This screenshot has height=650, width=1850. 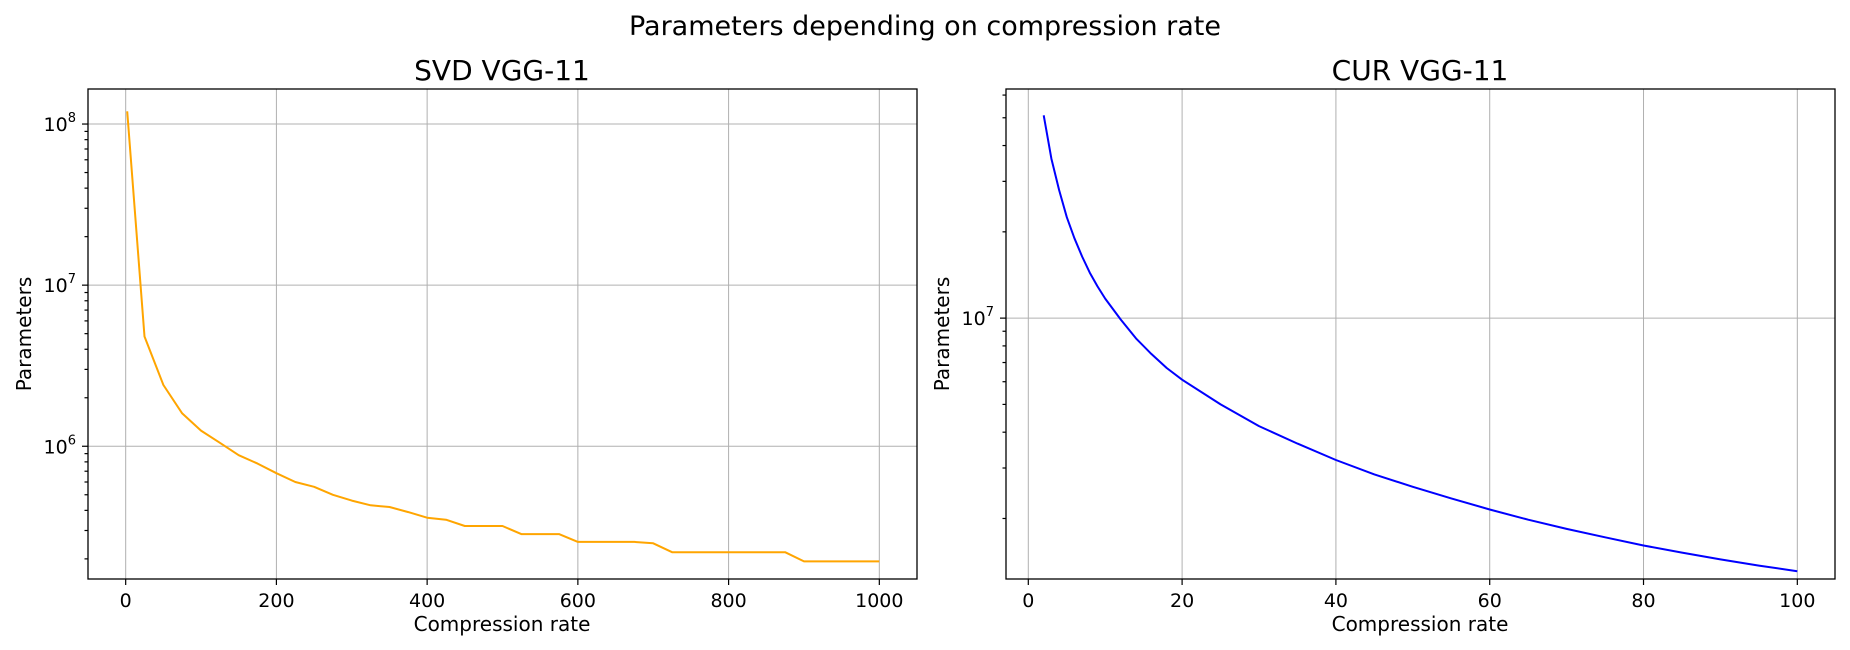 What do you see at coordinates (502, 70) in the screenshot?
I see `panel-title: SVD VGG-11` at bounding box center [502, 70].